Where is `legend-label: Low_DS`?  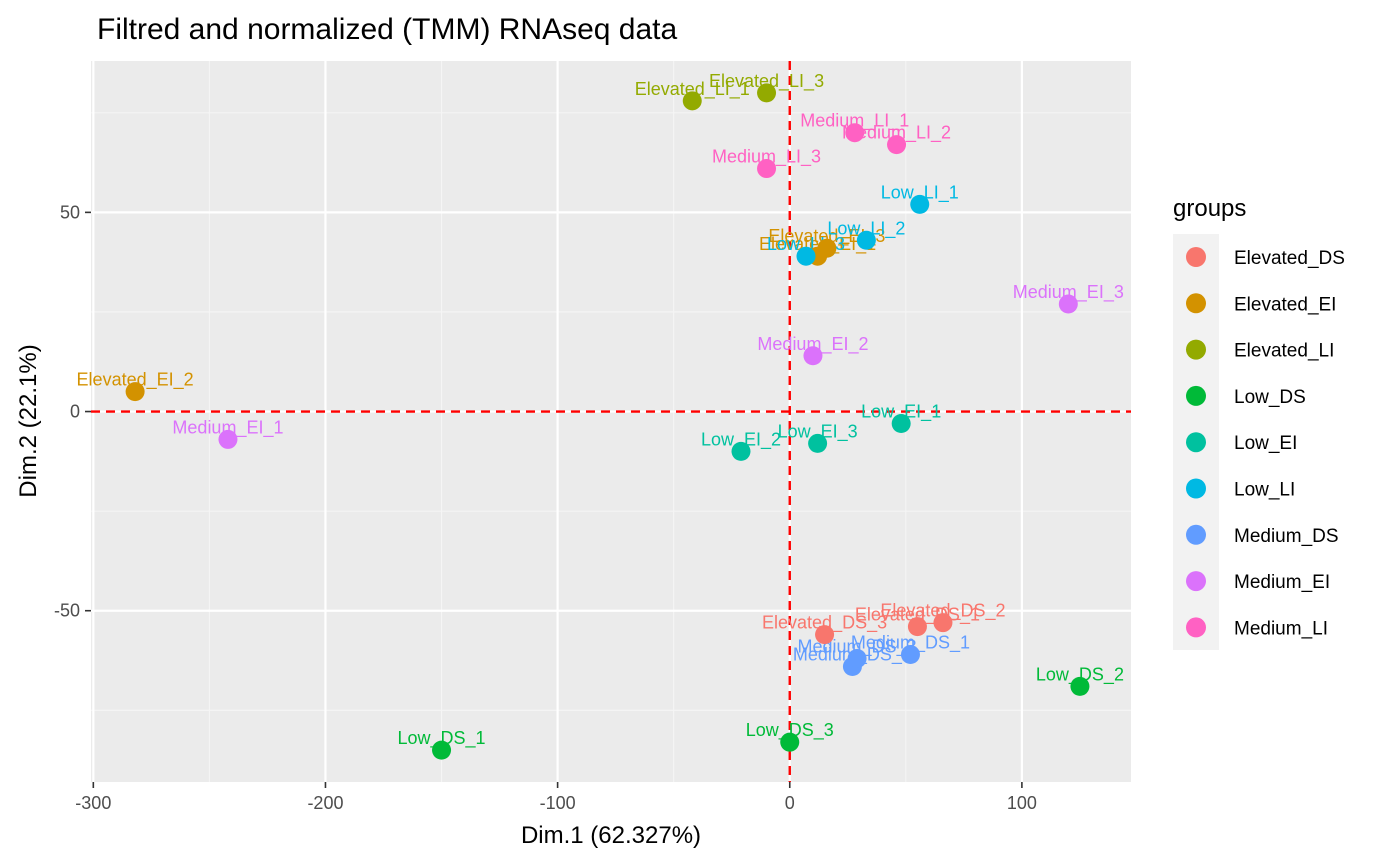
legend-label: Low_DS is located at coordinates (1270, 397).